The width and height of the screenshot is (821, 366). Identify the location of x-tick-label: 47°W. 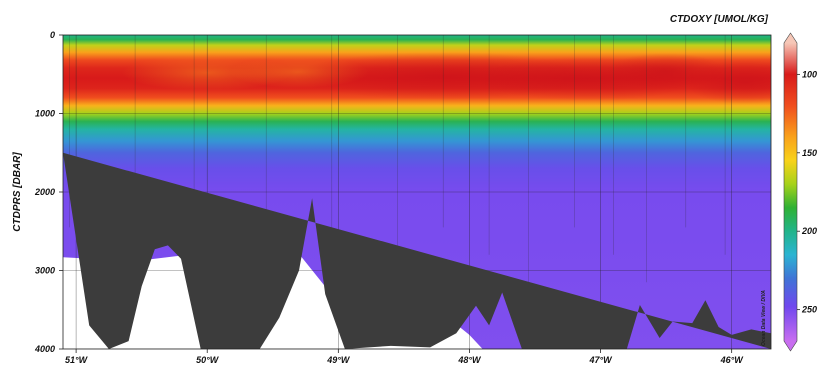
(601, 360).